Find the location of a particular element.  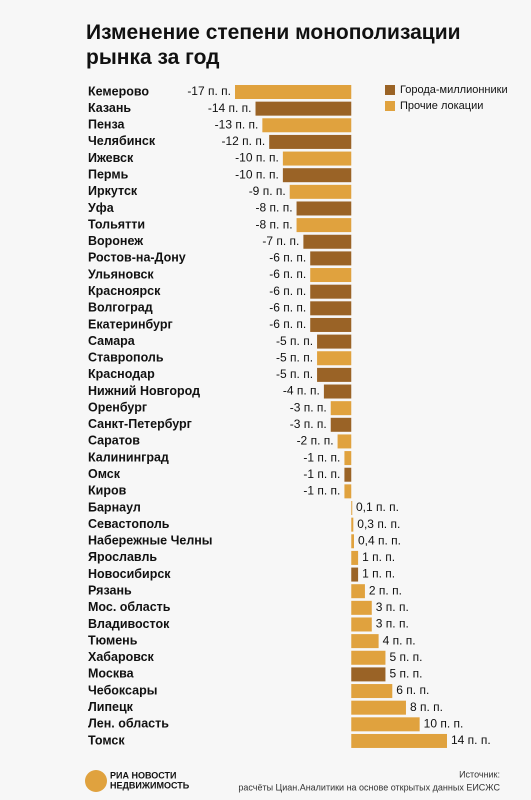

category-label: Волгоград is located at coordinates (120, 308).